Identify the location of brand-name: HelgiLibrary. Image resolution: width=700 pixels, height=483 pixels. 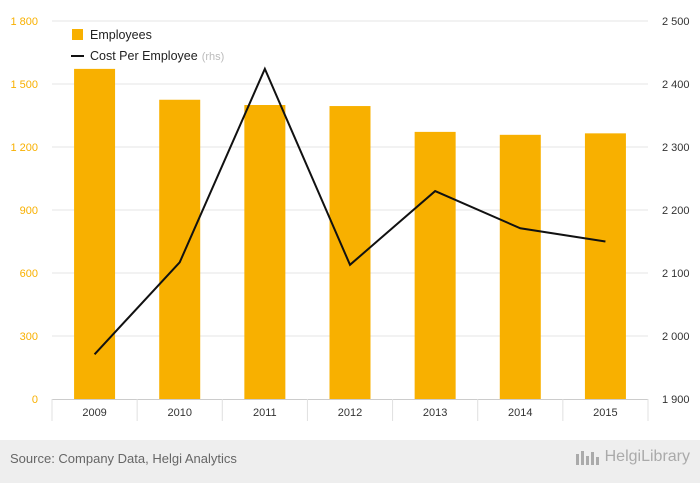
(647, 456).